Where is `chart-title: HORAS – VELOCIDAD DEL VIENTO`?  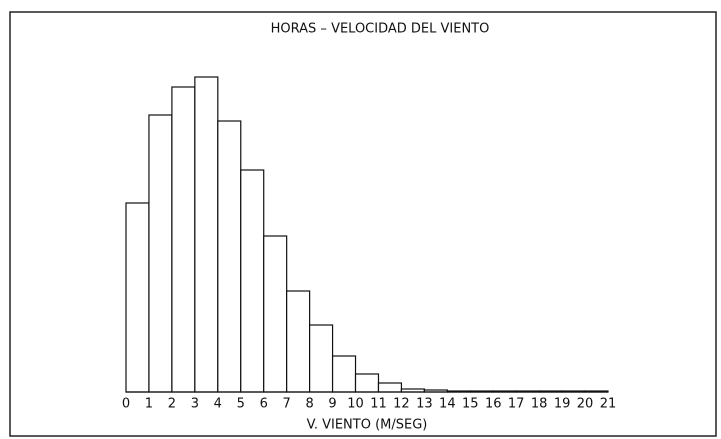
chart-title: HORAS – VELOCIDAD DEL VIENTO is located at coordinates (380, 29).